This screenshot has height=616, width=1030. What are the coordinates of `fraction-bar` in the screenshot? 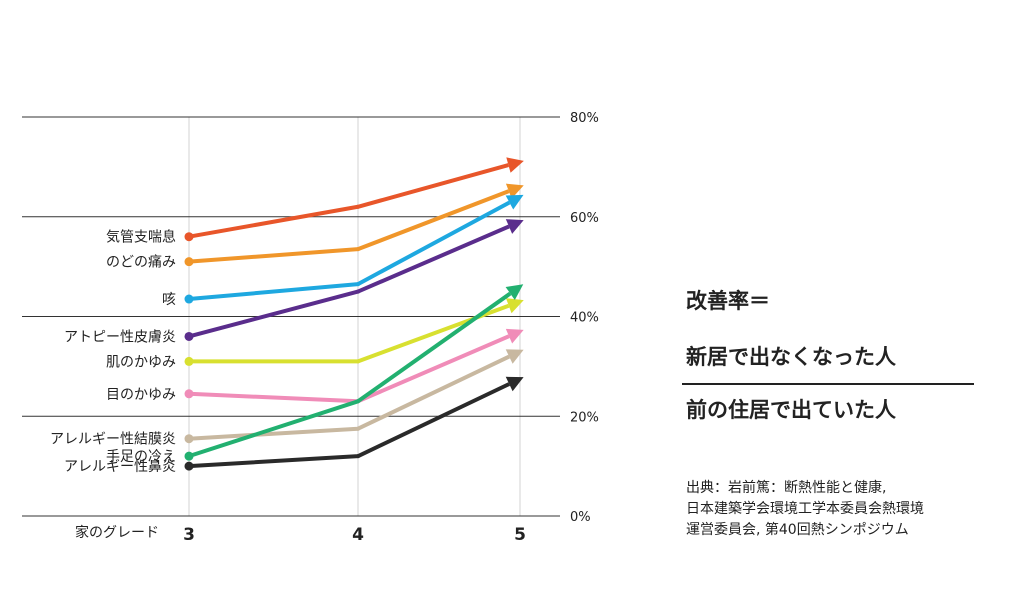 It's located at (828, 384).